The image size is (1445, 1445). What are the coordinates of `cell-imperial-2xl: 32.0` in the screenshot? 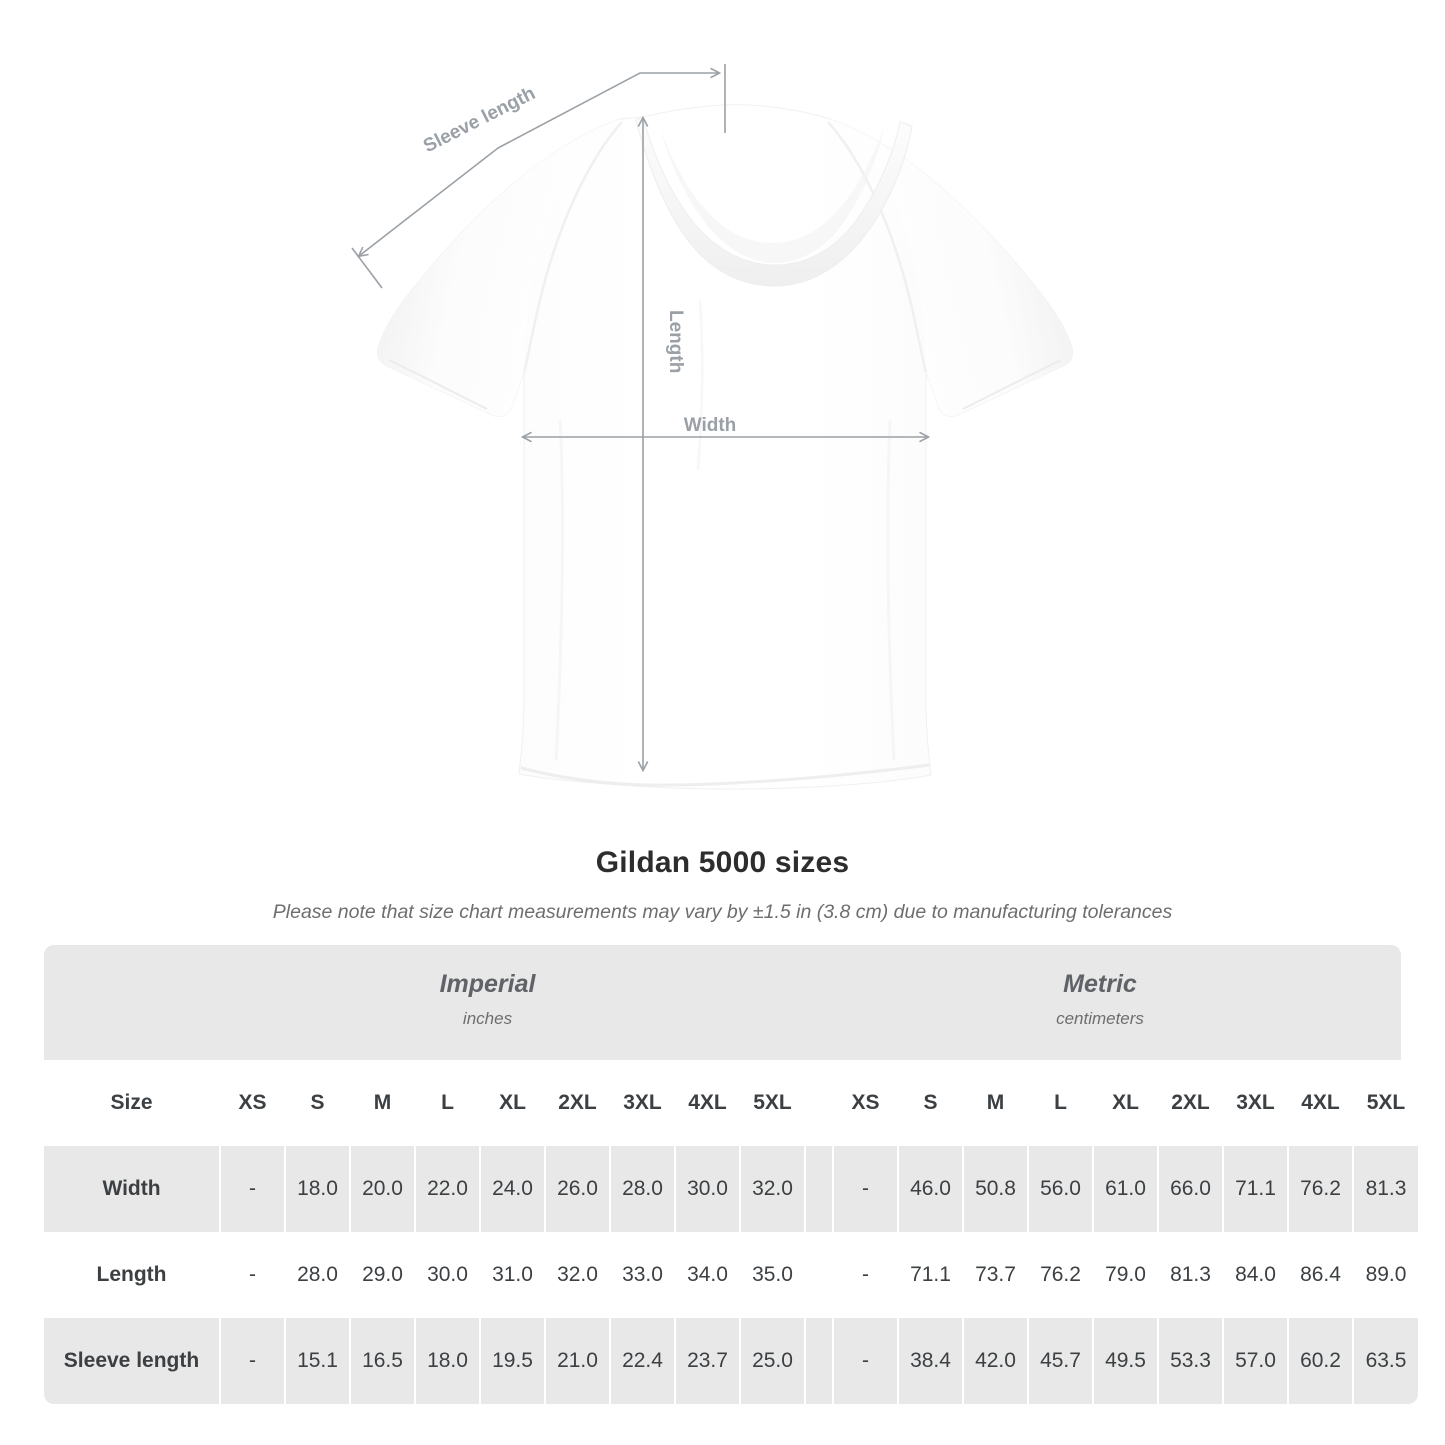 It's located at (578, 1275).